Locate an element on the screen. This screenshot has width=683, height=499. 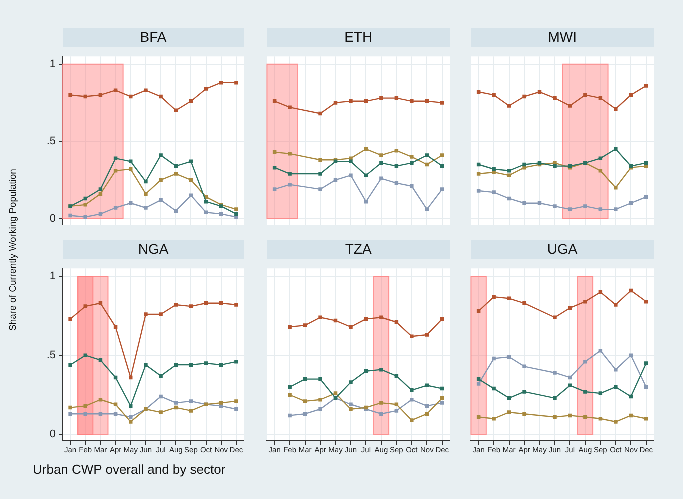
chart-title: NGA is located at coordinates (153, 249).